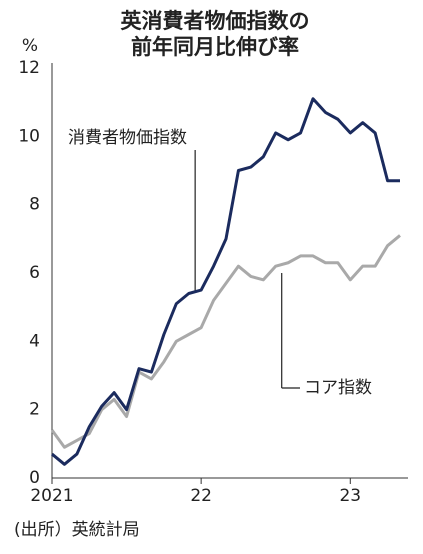 This screenshot has width=423, height=554. What do you see at coordinates (201, 496) in the screenshot?
I see `x-tick-label: 22` at bounding box center [201, 496].